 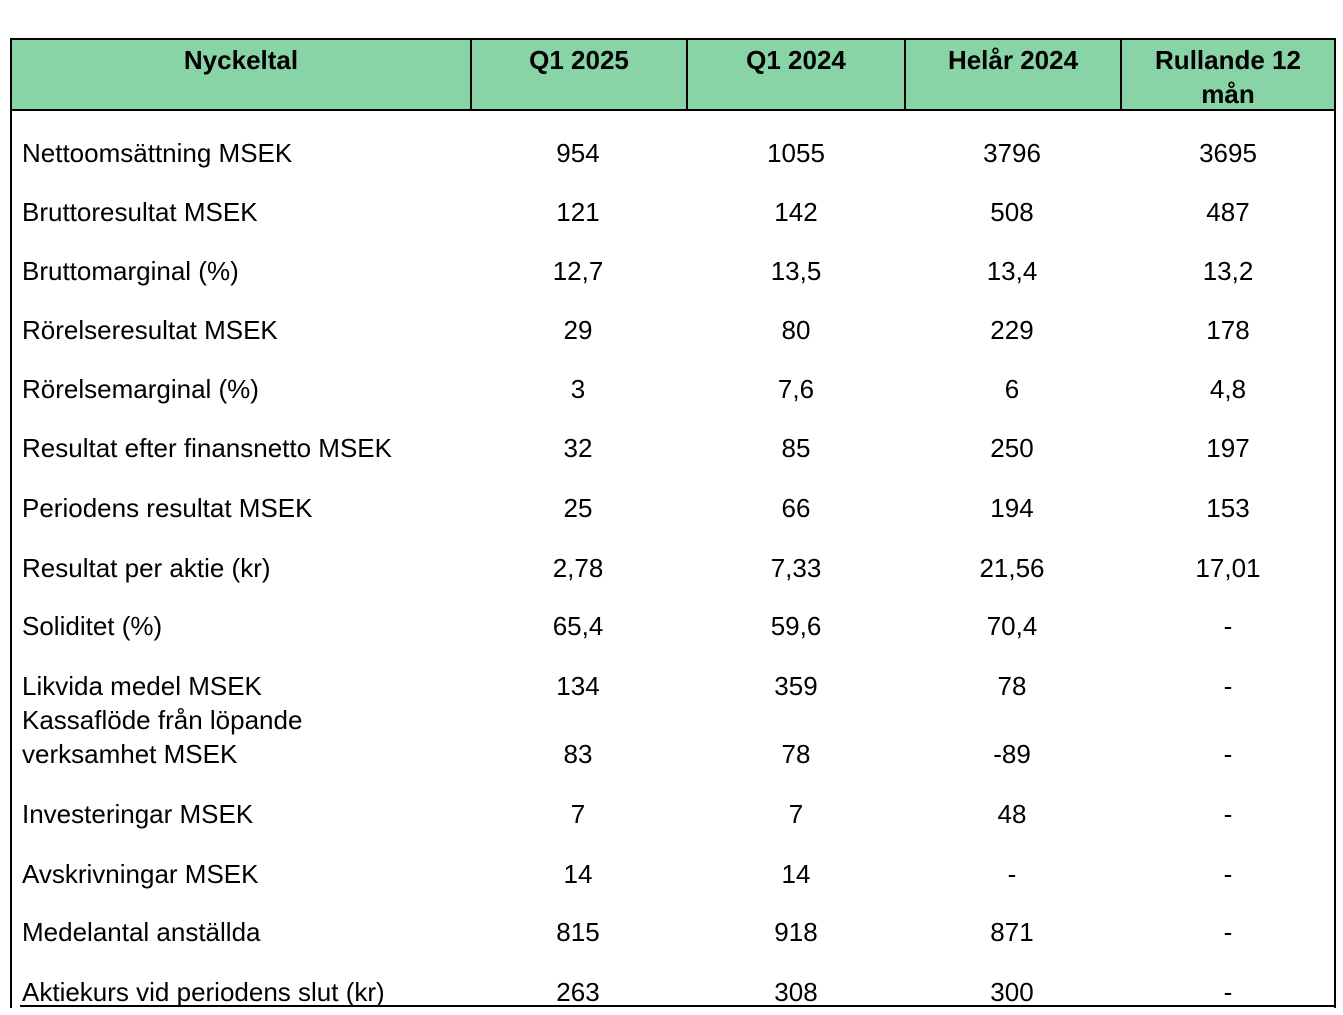 I want to click on row-value: 954, so click(x=578, y=153).